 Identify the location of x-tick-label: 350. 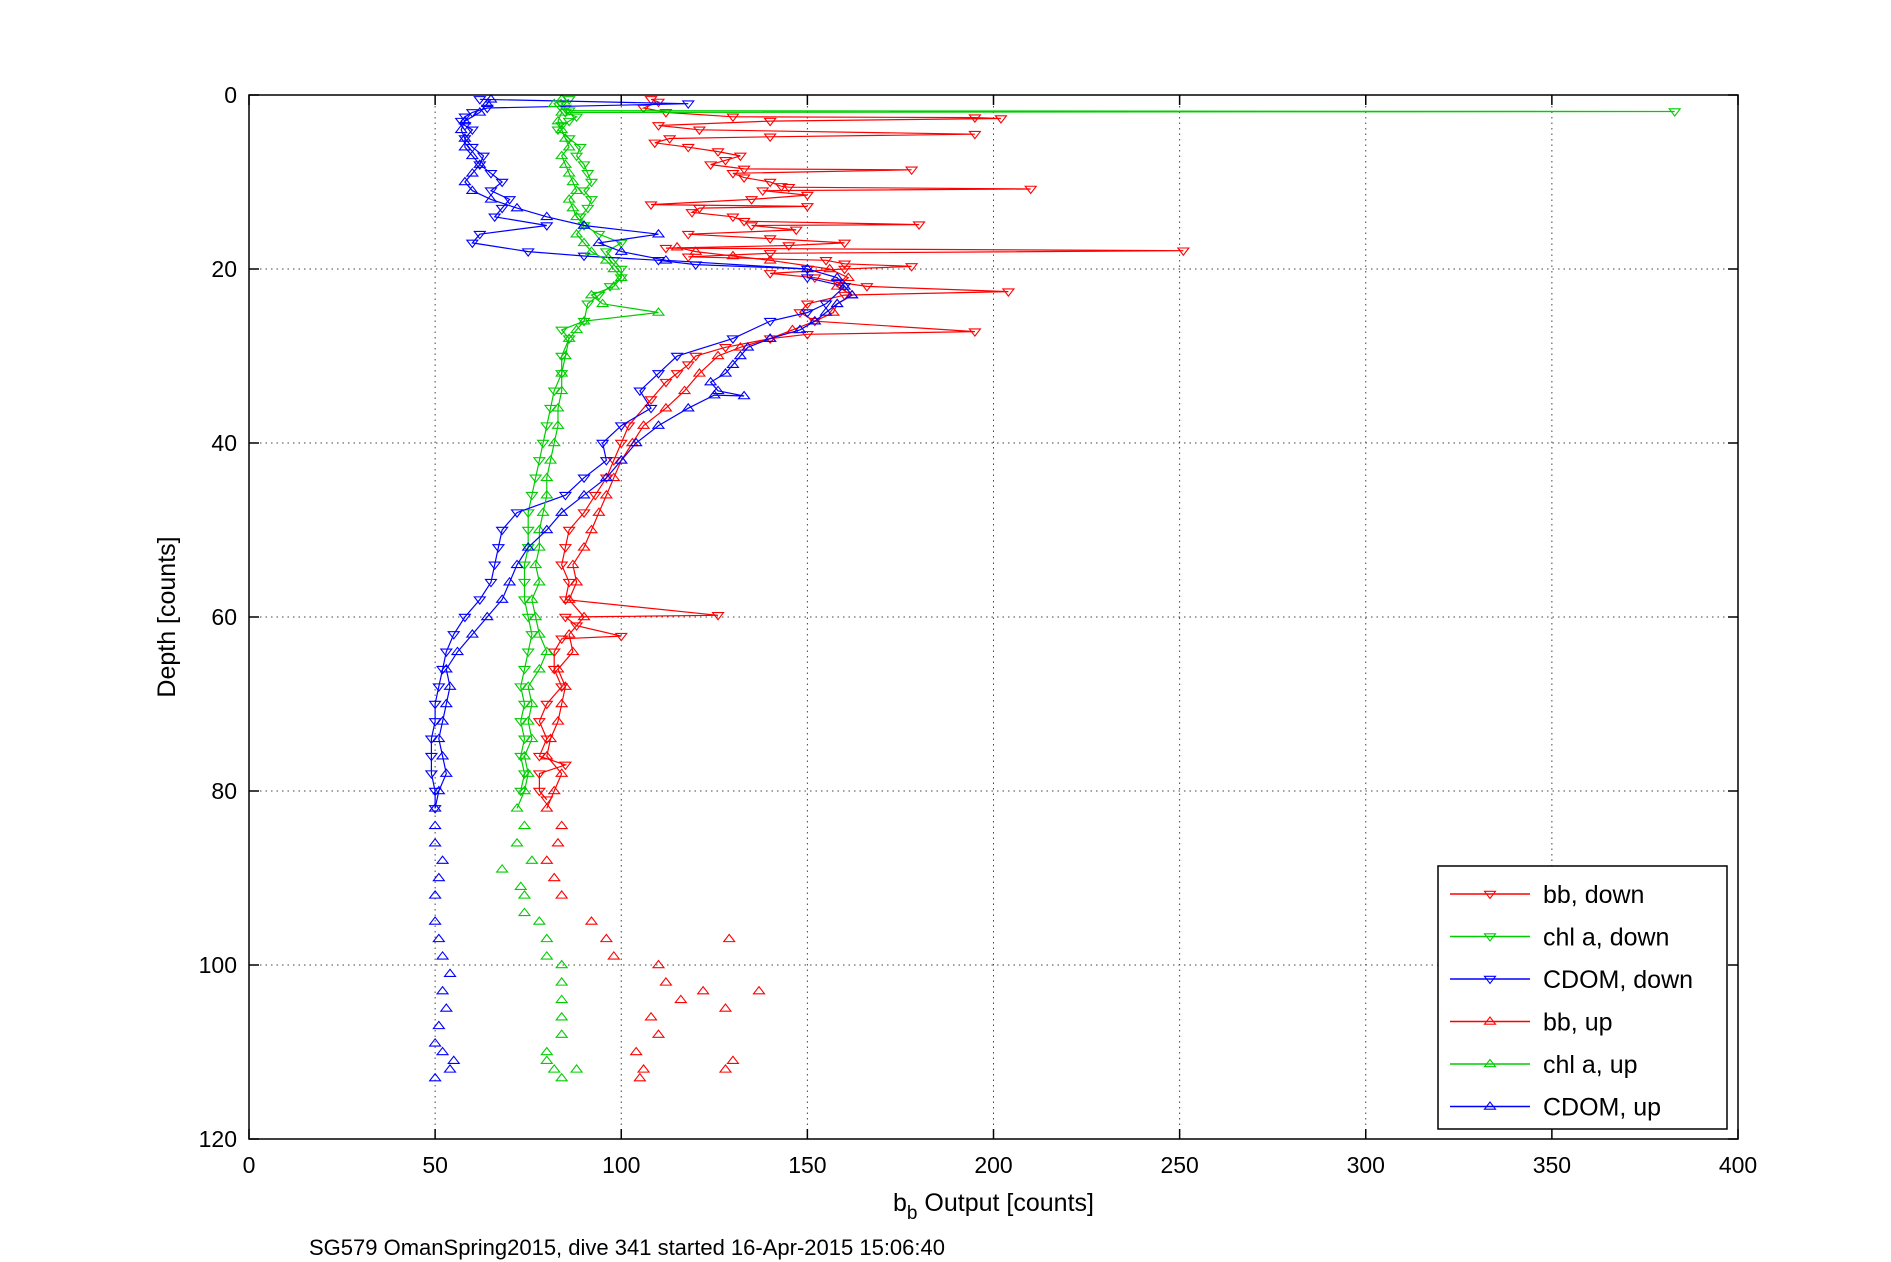
(1552, 1165).